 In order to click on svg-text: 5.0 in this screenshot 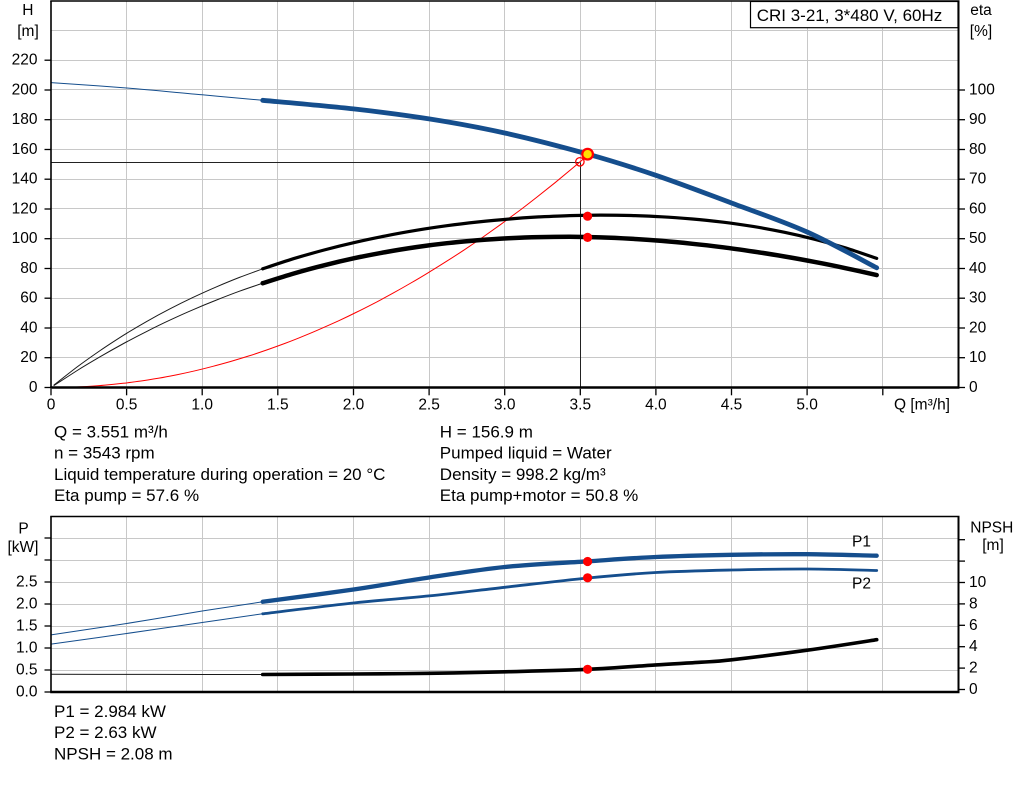, I will do `click(807, 404)`.